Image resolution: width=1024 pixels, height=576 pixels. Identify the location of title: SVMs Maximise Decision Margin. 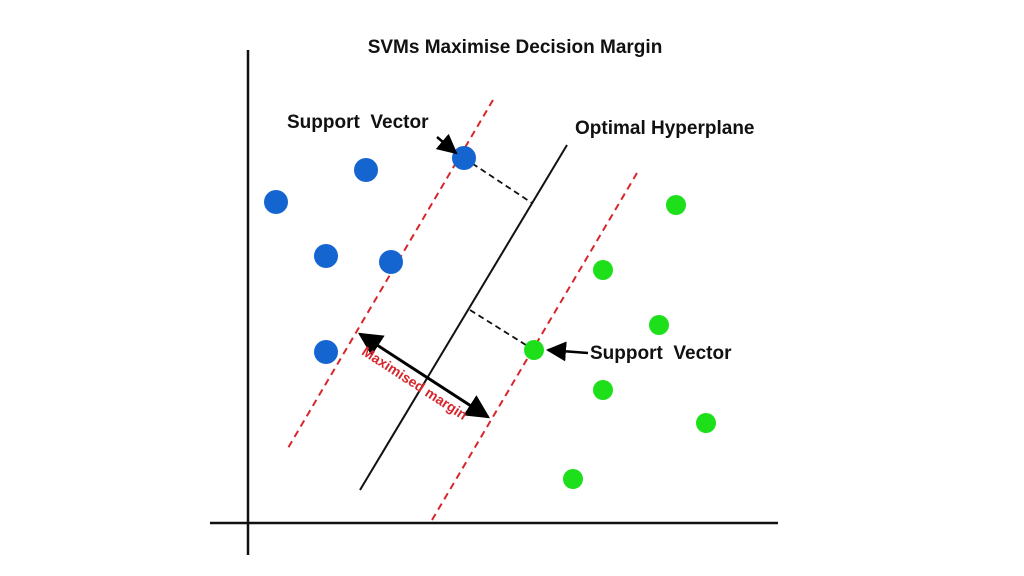
(515, 47).